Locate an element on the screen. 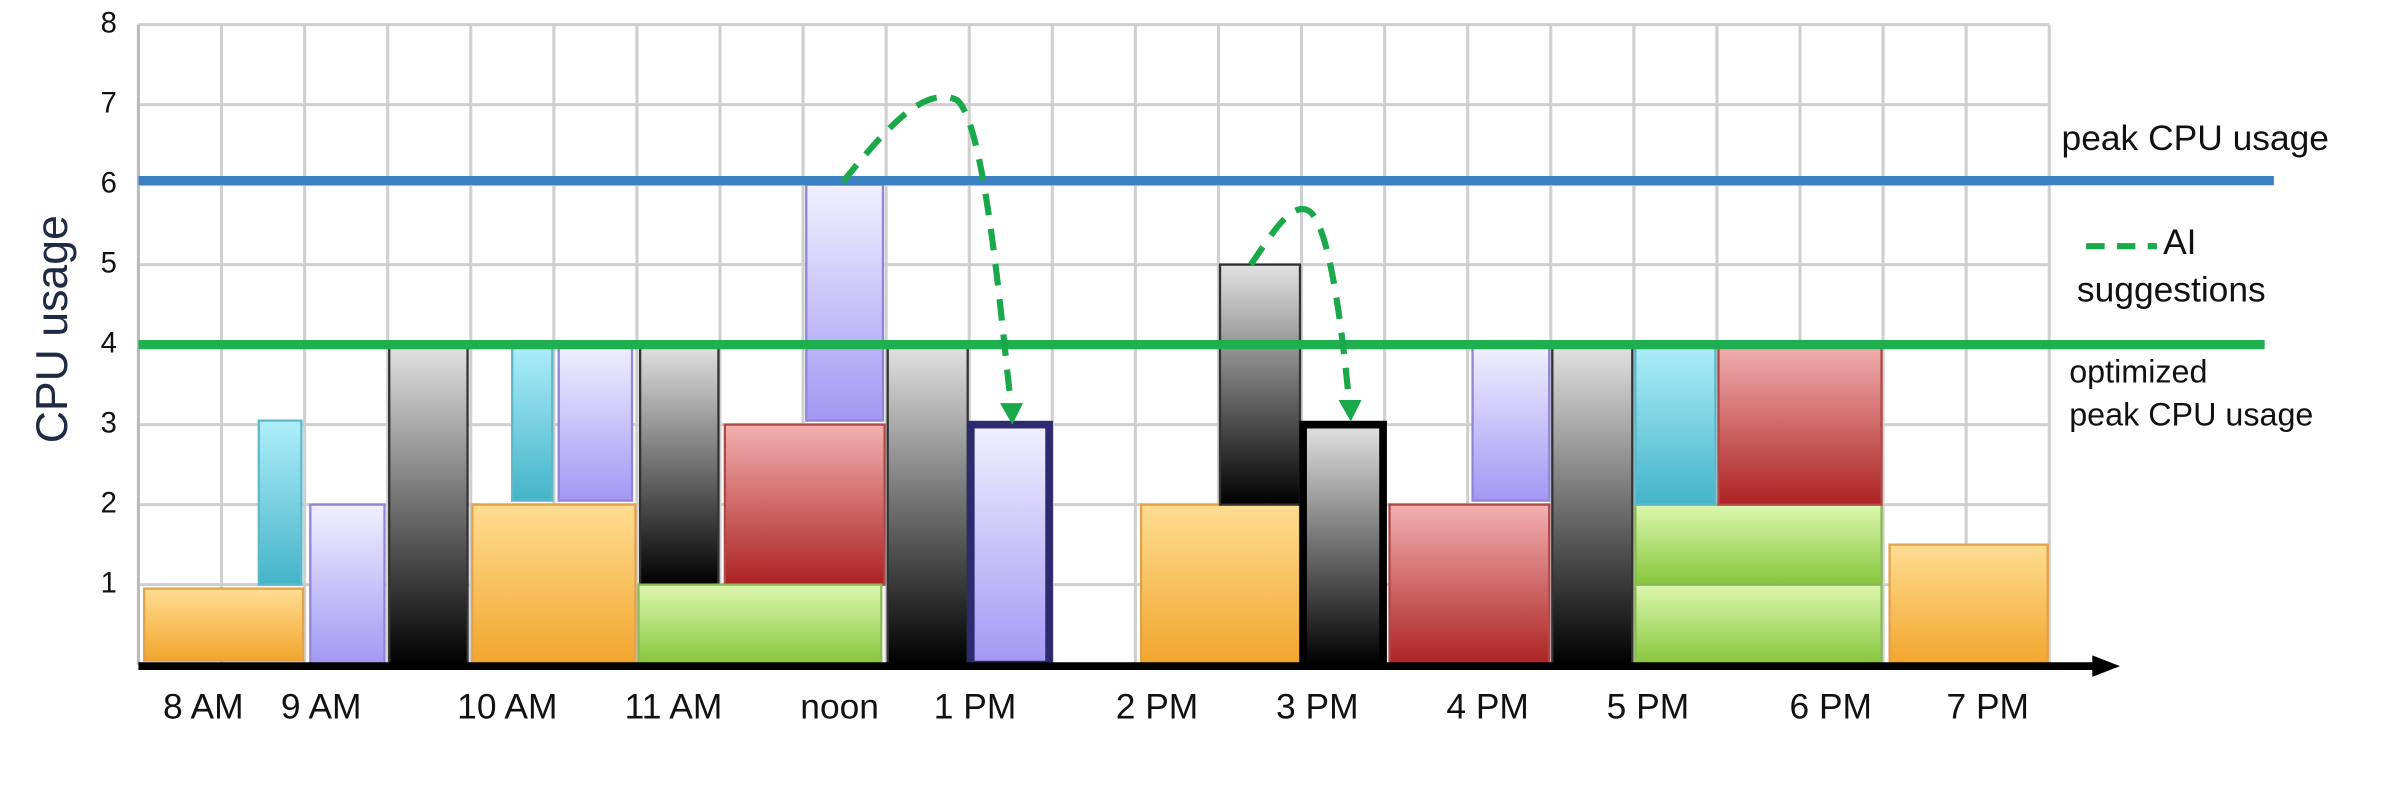 This screenshot has height=788, width=2400. y-tick-label: 6 is located at coordinates (109, 183).